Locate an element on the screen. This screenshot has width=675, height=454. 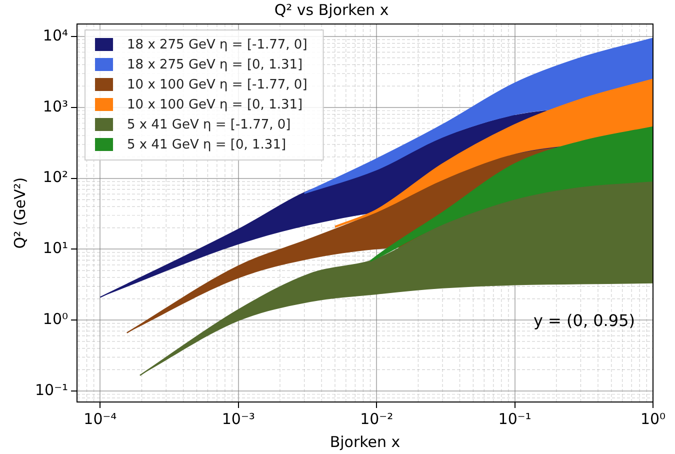
x-tick-label: 10⁻³ is located at coordinates (238, 419).